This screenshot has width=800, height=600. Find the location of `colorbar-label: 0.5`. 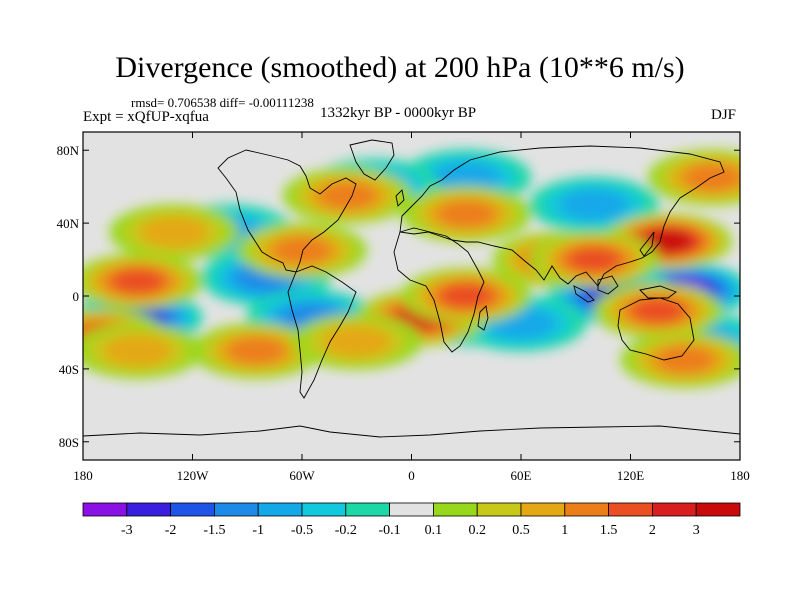

colorbar-label: 0.5 is located at coordinates (521, 530).